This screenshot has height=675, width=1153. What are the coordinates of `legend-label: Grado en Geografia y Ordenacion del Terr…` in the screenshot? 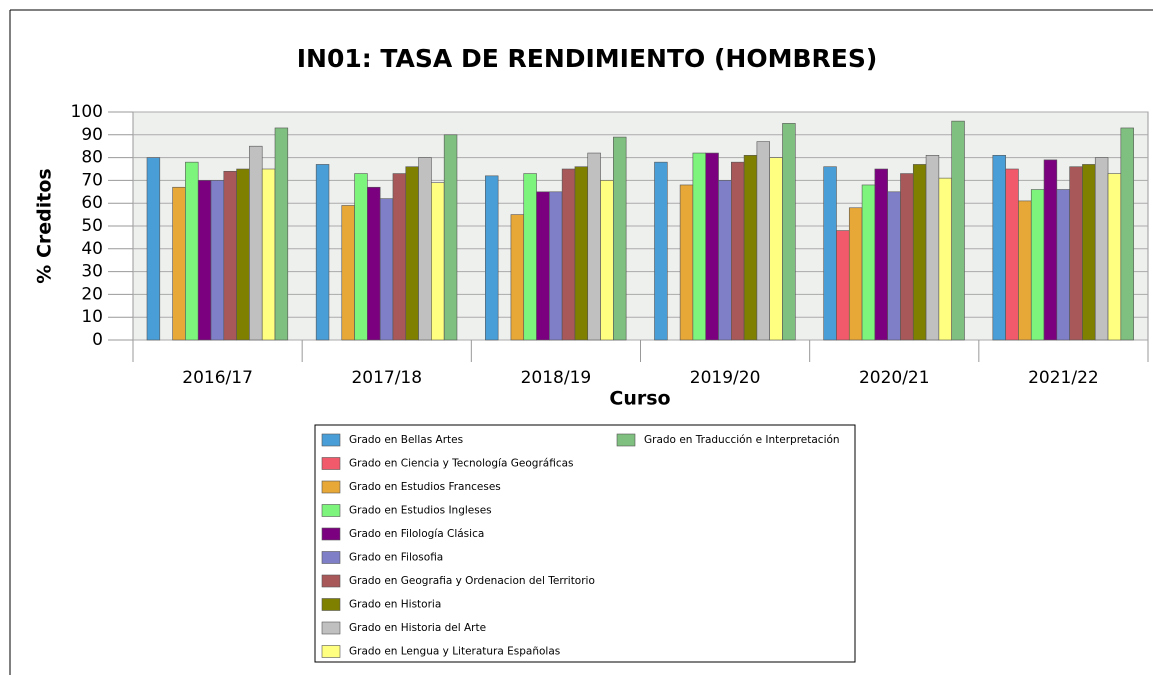 It's located at (472, 581).